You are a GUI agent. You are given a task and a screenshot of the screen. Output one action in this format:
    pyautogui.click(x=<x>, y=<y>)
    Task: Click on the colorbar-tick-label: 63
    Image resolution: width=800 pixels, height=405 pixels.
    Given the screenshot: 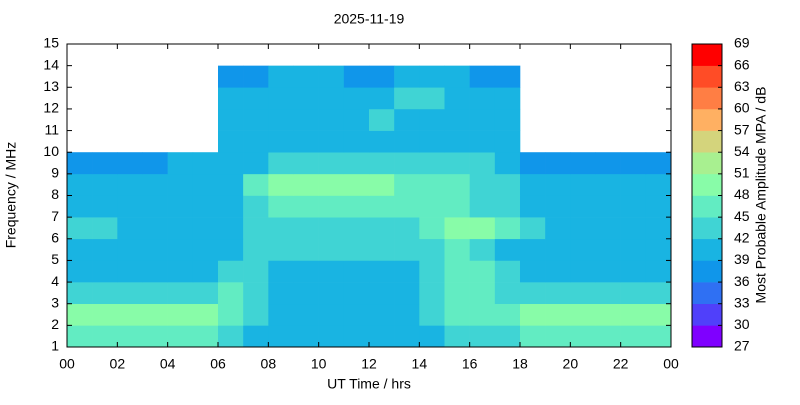 What is the action you would take?
    pyautogui.click(x=742, y=86)
    